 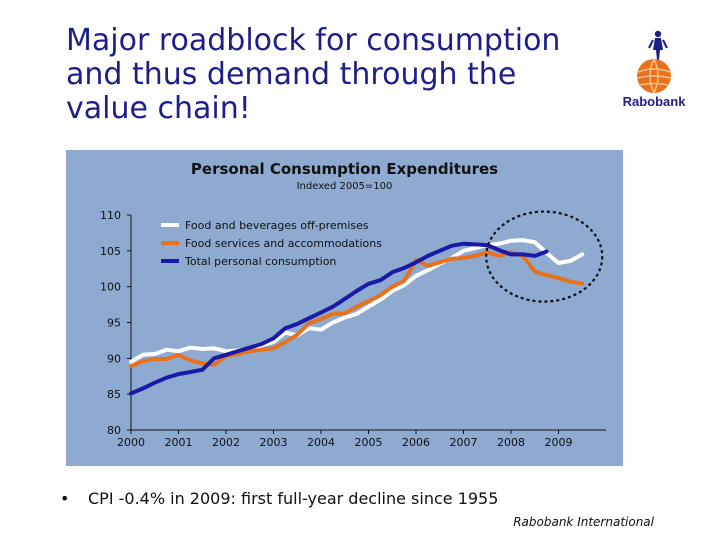 What do you see at coordinates (654, 101) in the screenshot?
I see `logo-text: Rabobank` at bounding box center [654, 101].